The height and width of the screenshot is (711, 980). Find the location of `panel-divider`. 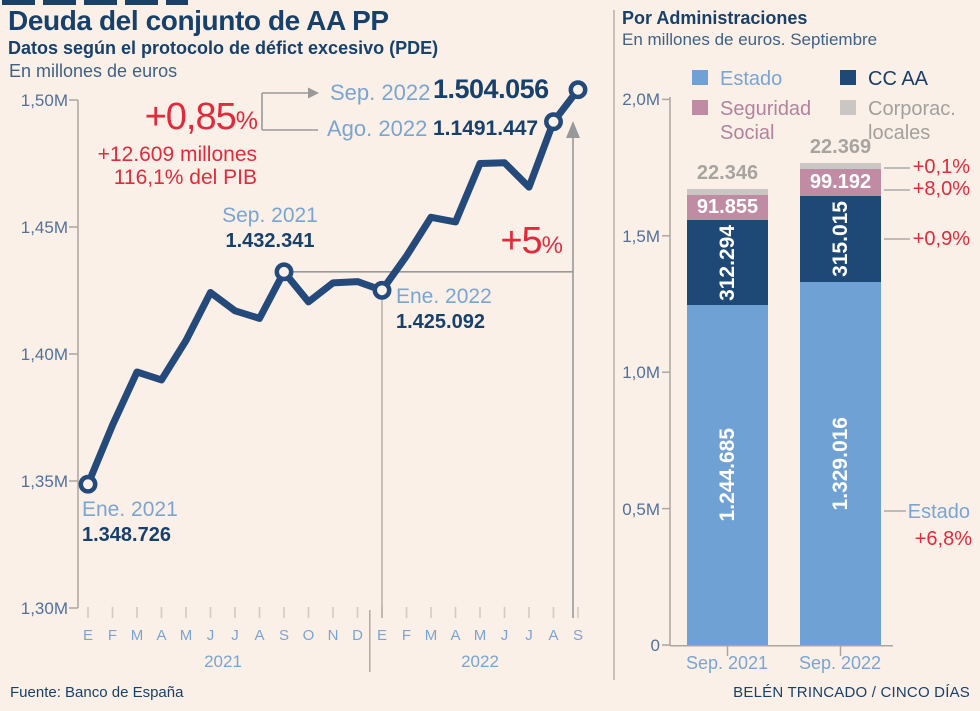

panel-divider is located at coordinates (614, 345).